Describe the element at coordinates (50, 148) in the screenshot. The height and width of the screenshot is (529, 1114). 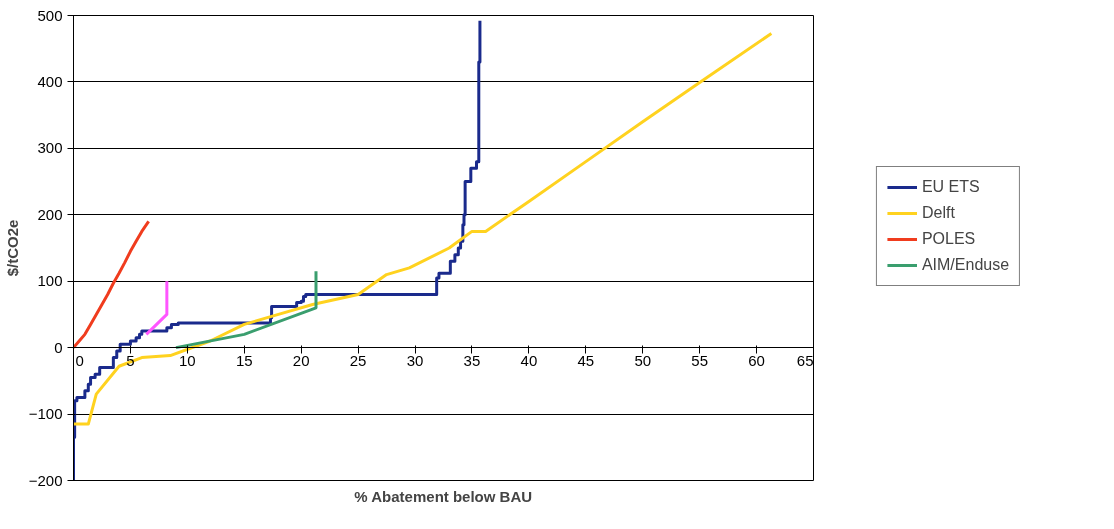
I see `y-tick-label: 300` at that location.